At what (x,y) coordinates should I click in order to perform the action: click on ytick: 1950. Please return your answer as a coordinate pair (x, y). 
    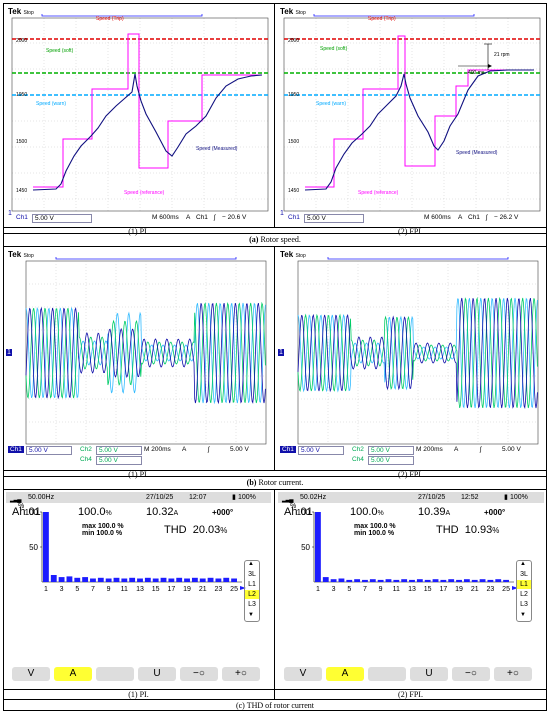
    Looking at the image, I should click on (294, 95).